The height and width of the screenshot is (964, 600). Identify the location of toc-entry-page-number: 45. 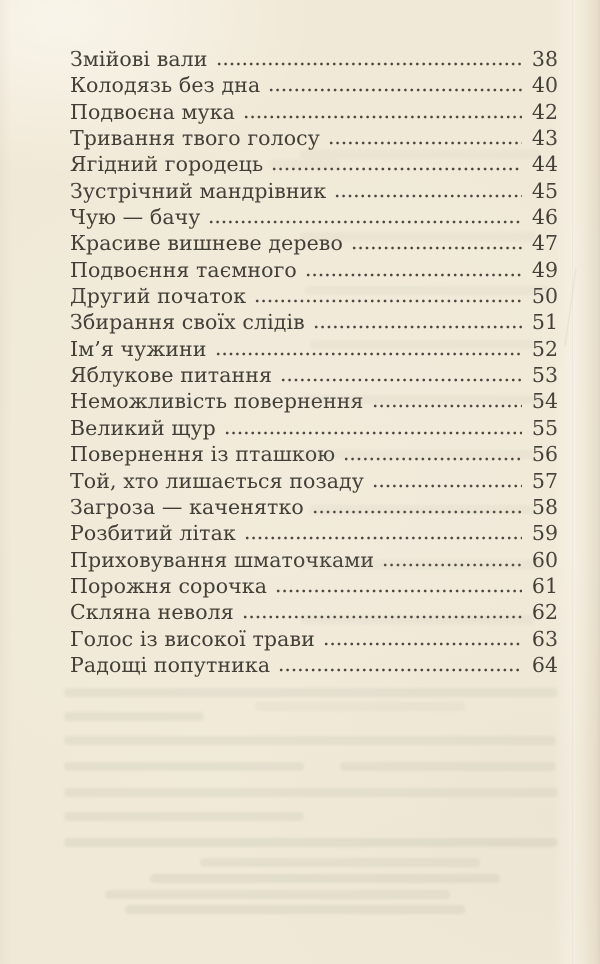
(544, 190).